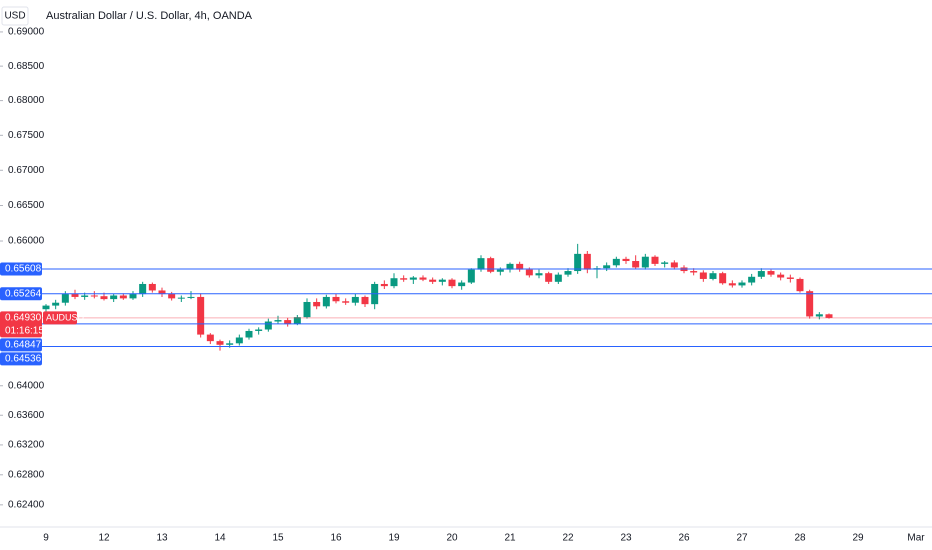 Image resolution: width=932 pixels, height=550 pixels. I want to click on y-tick-label: 0.63200, so click(26, 445).